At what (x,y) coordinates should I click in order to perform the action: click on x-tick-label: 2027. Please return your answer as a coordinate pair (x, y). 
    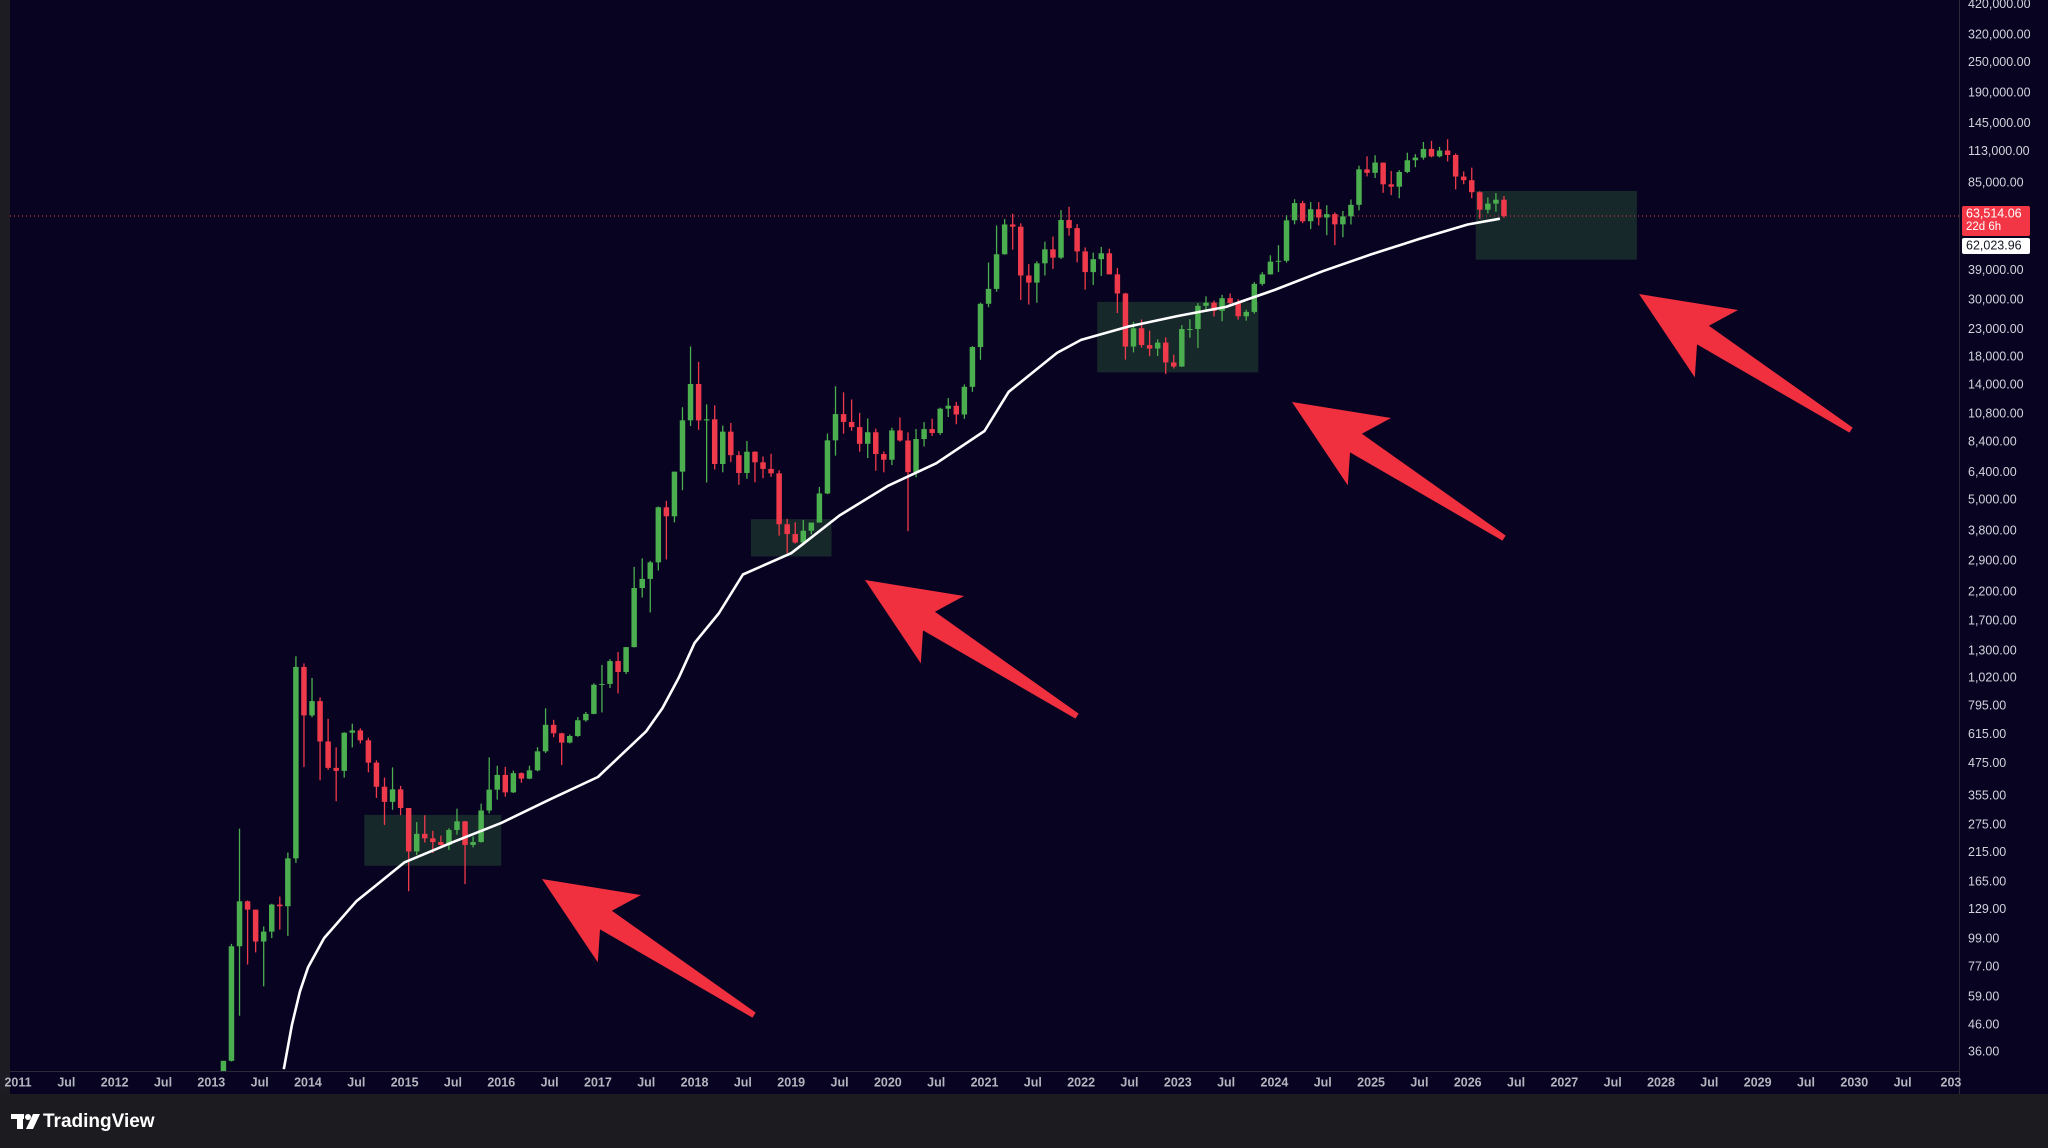
    Looking at the image, I should click on (1564, 1082).